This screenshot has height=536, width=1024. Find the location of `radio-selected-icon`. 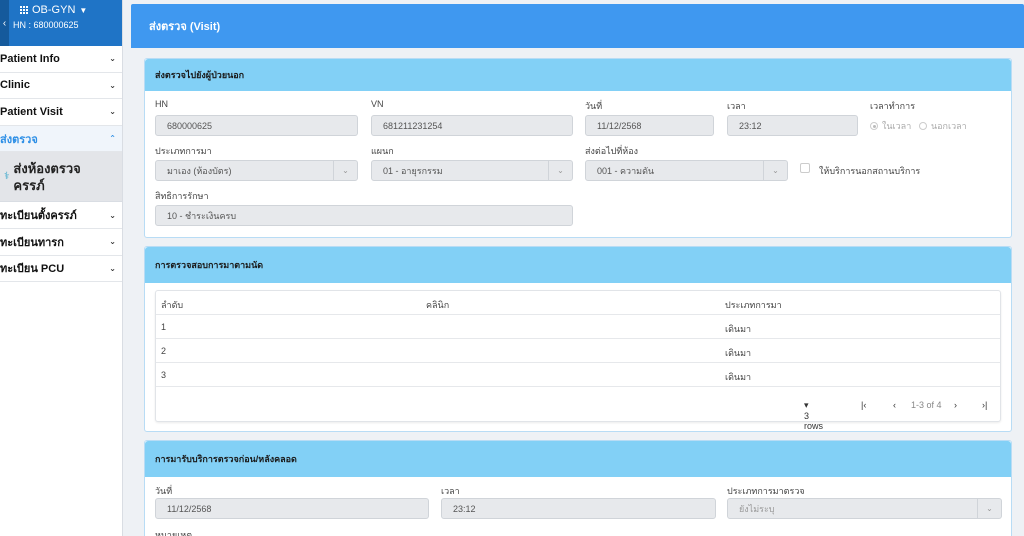

radio-selected-icon is located at coordinates (874, 126).